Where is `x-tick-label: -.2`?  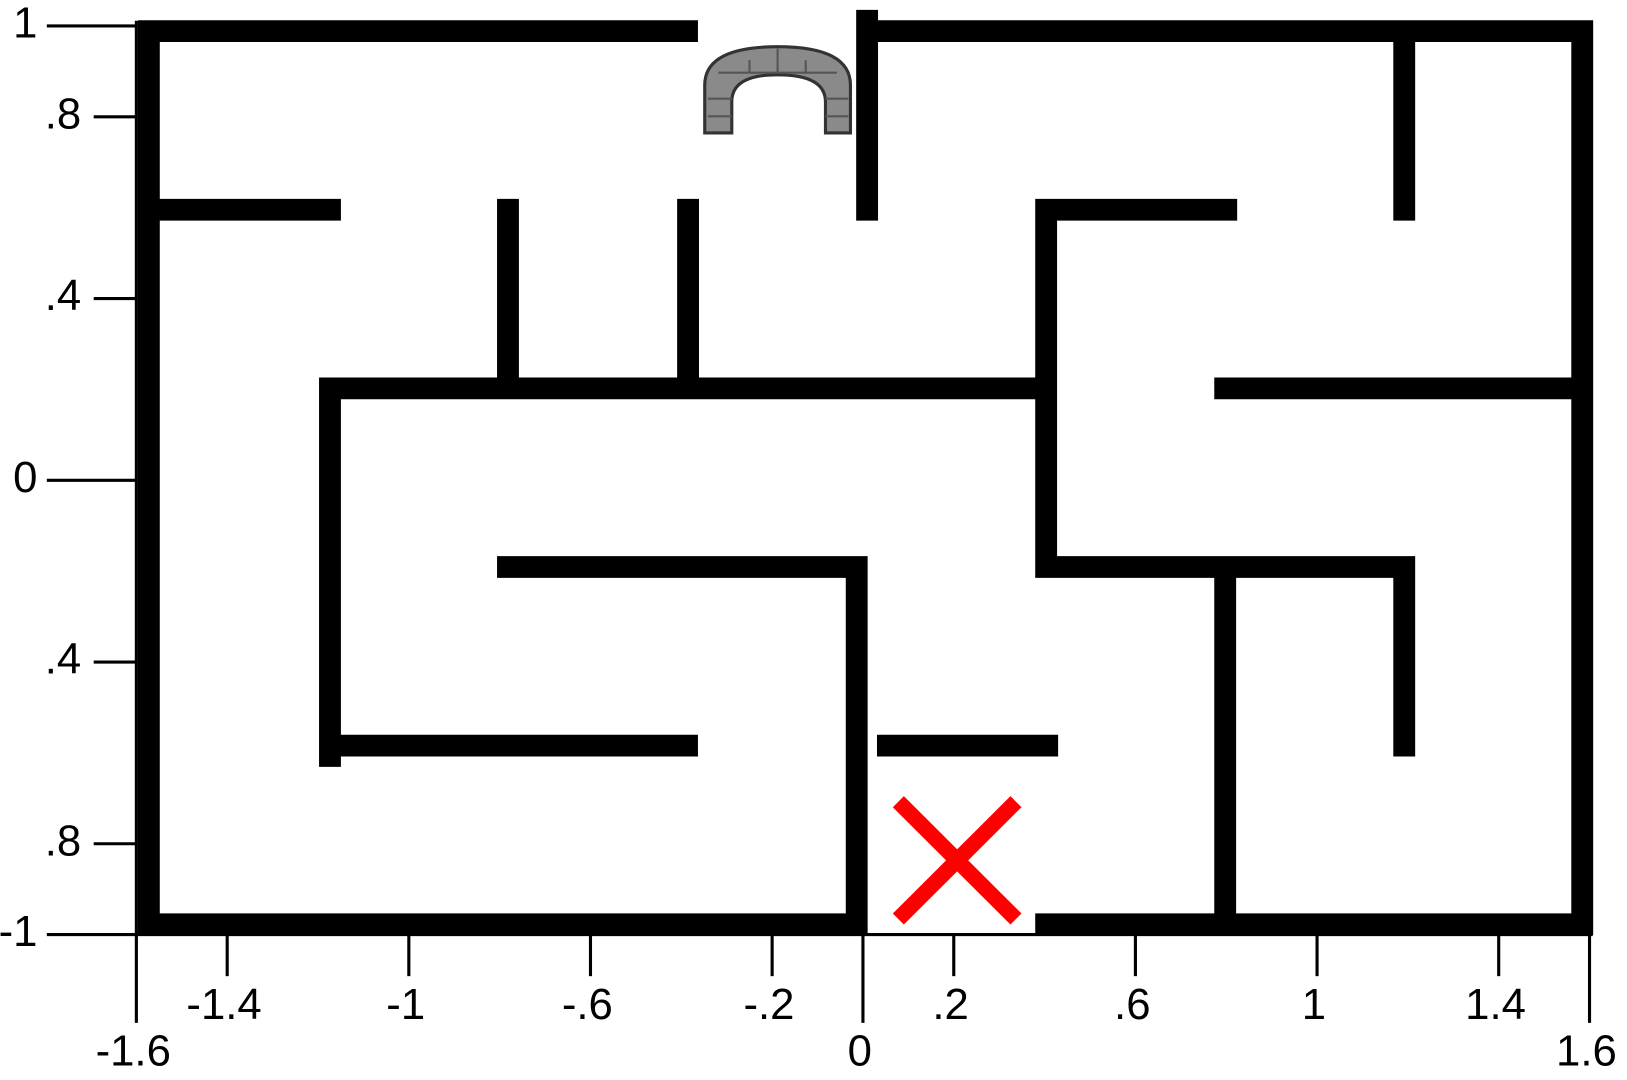
x-tick-label: -.2 is located at coordinates (768, 1004).